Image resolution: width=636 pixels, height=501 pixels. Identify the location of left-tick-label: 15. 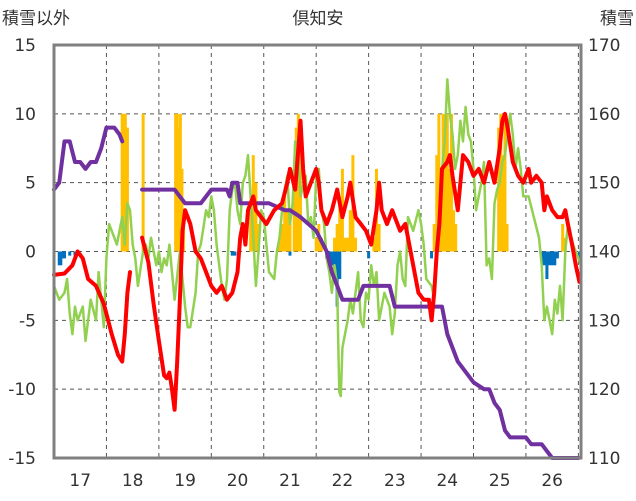
(25, 46).